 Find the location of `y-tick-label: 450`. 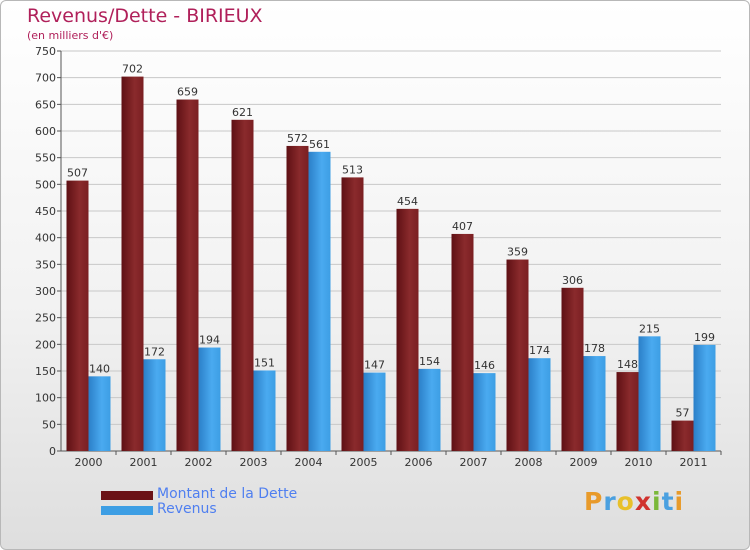

y-tick-label: 450 is located at coordinates (45, 211).